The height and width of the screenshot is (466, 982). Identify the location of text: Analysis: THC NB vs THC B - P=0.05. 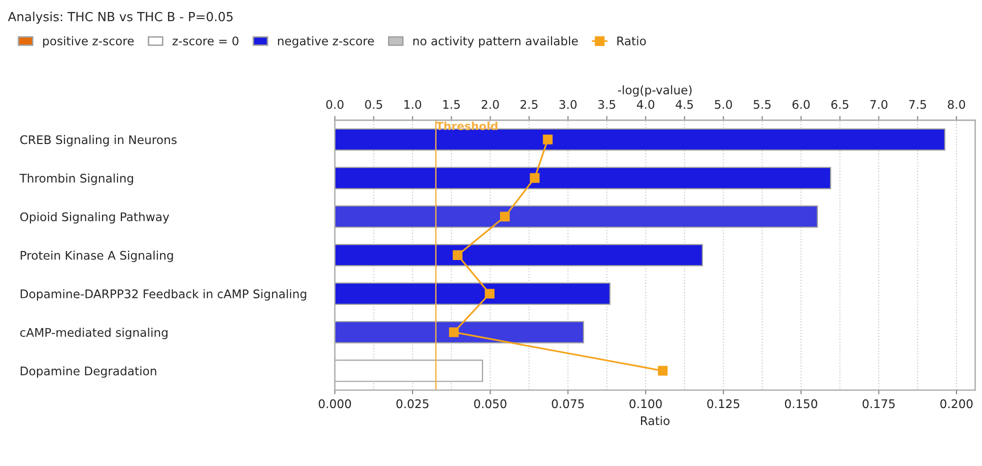
(120, 18).